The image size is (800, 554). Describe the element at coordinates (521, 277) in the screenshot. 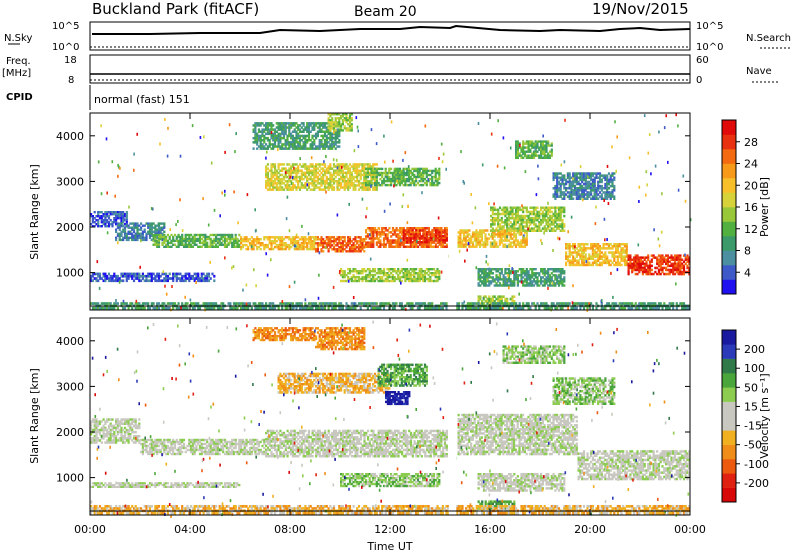

I see `power-echo-band` at that location.